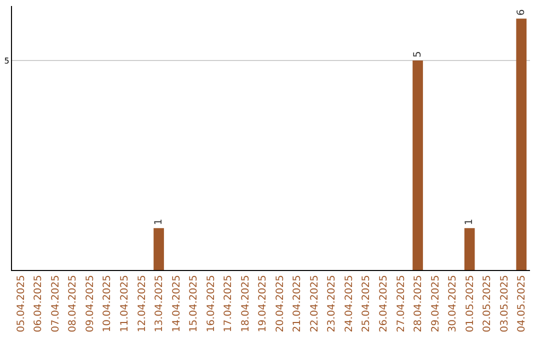  Describe the element at coordinates (436, 303) in the screenshot. I see `x-tick-label: 29.04.2025` at that location.